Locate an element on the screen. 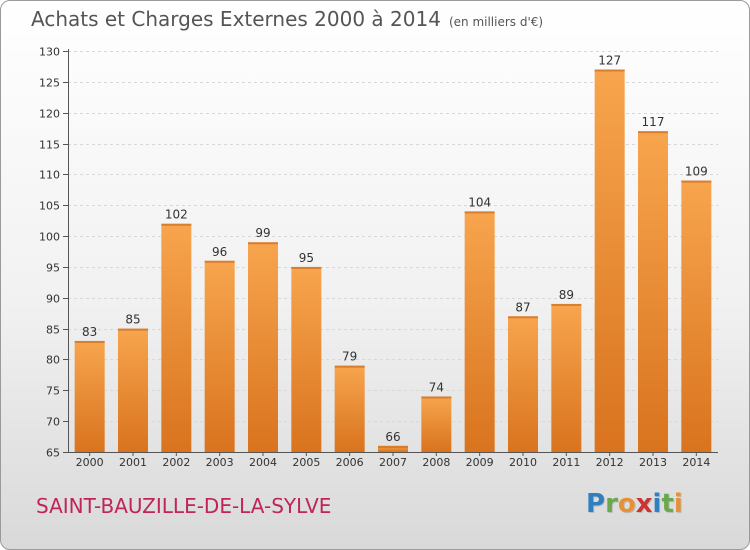 The height and width of the screenshot is (550, 750). value-label-2007: 66 is located at coordinates (392, 437).